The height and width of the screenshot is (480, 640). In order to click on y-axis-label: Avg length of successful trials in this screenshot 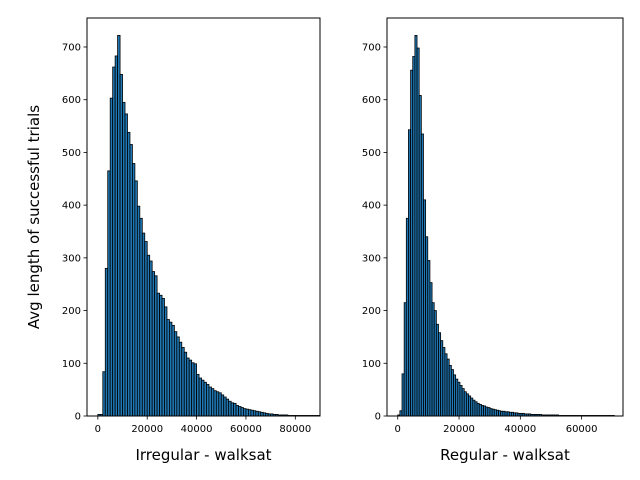, I will do `click(34, 217)`.